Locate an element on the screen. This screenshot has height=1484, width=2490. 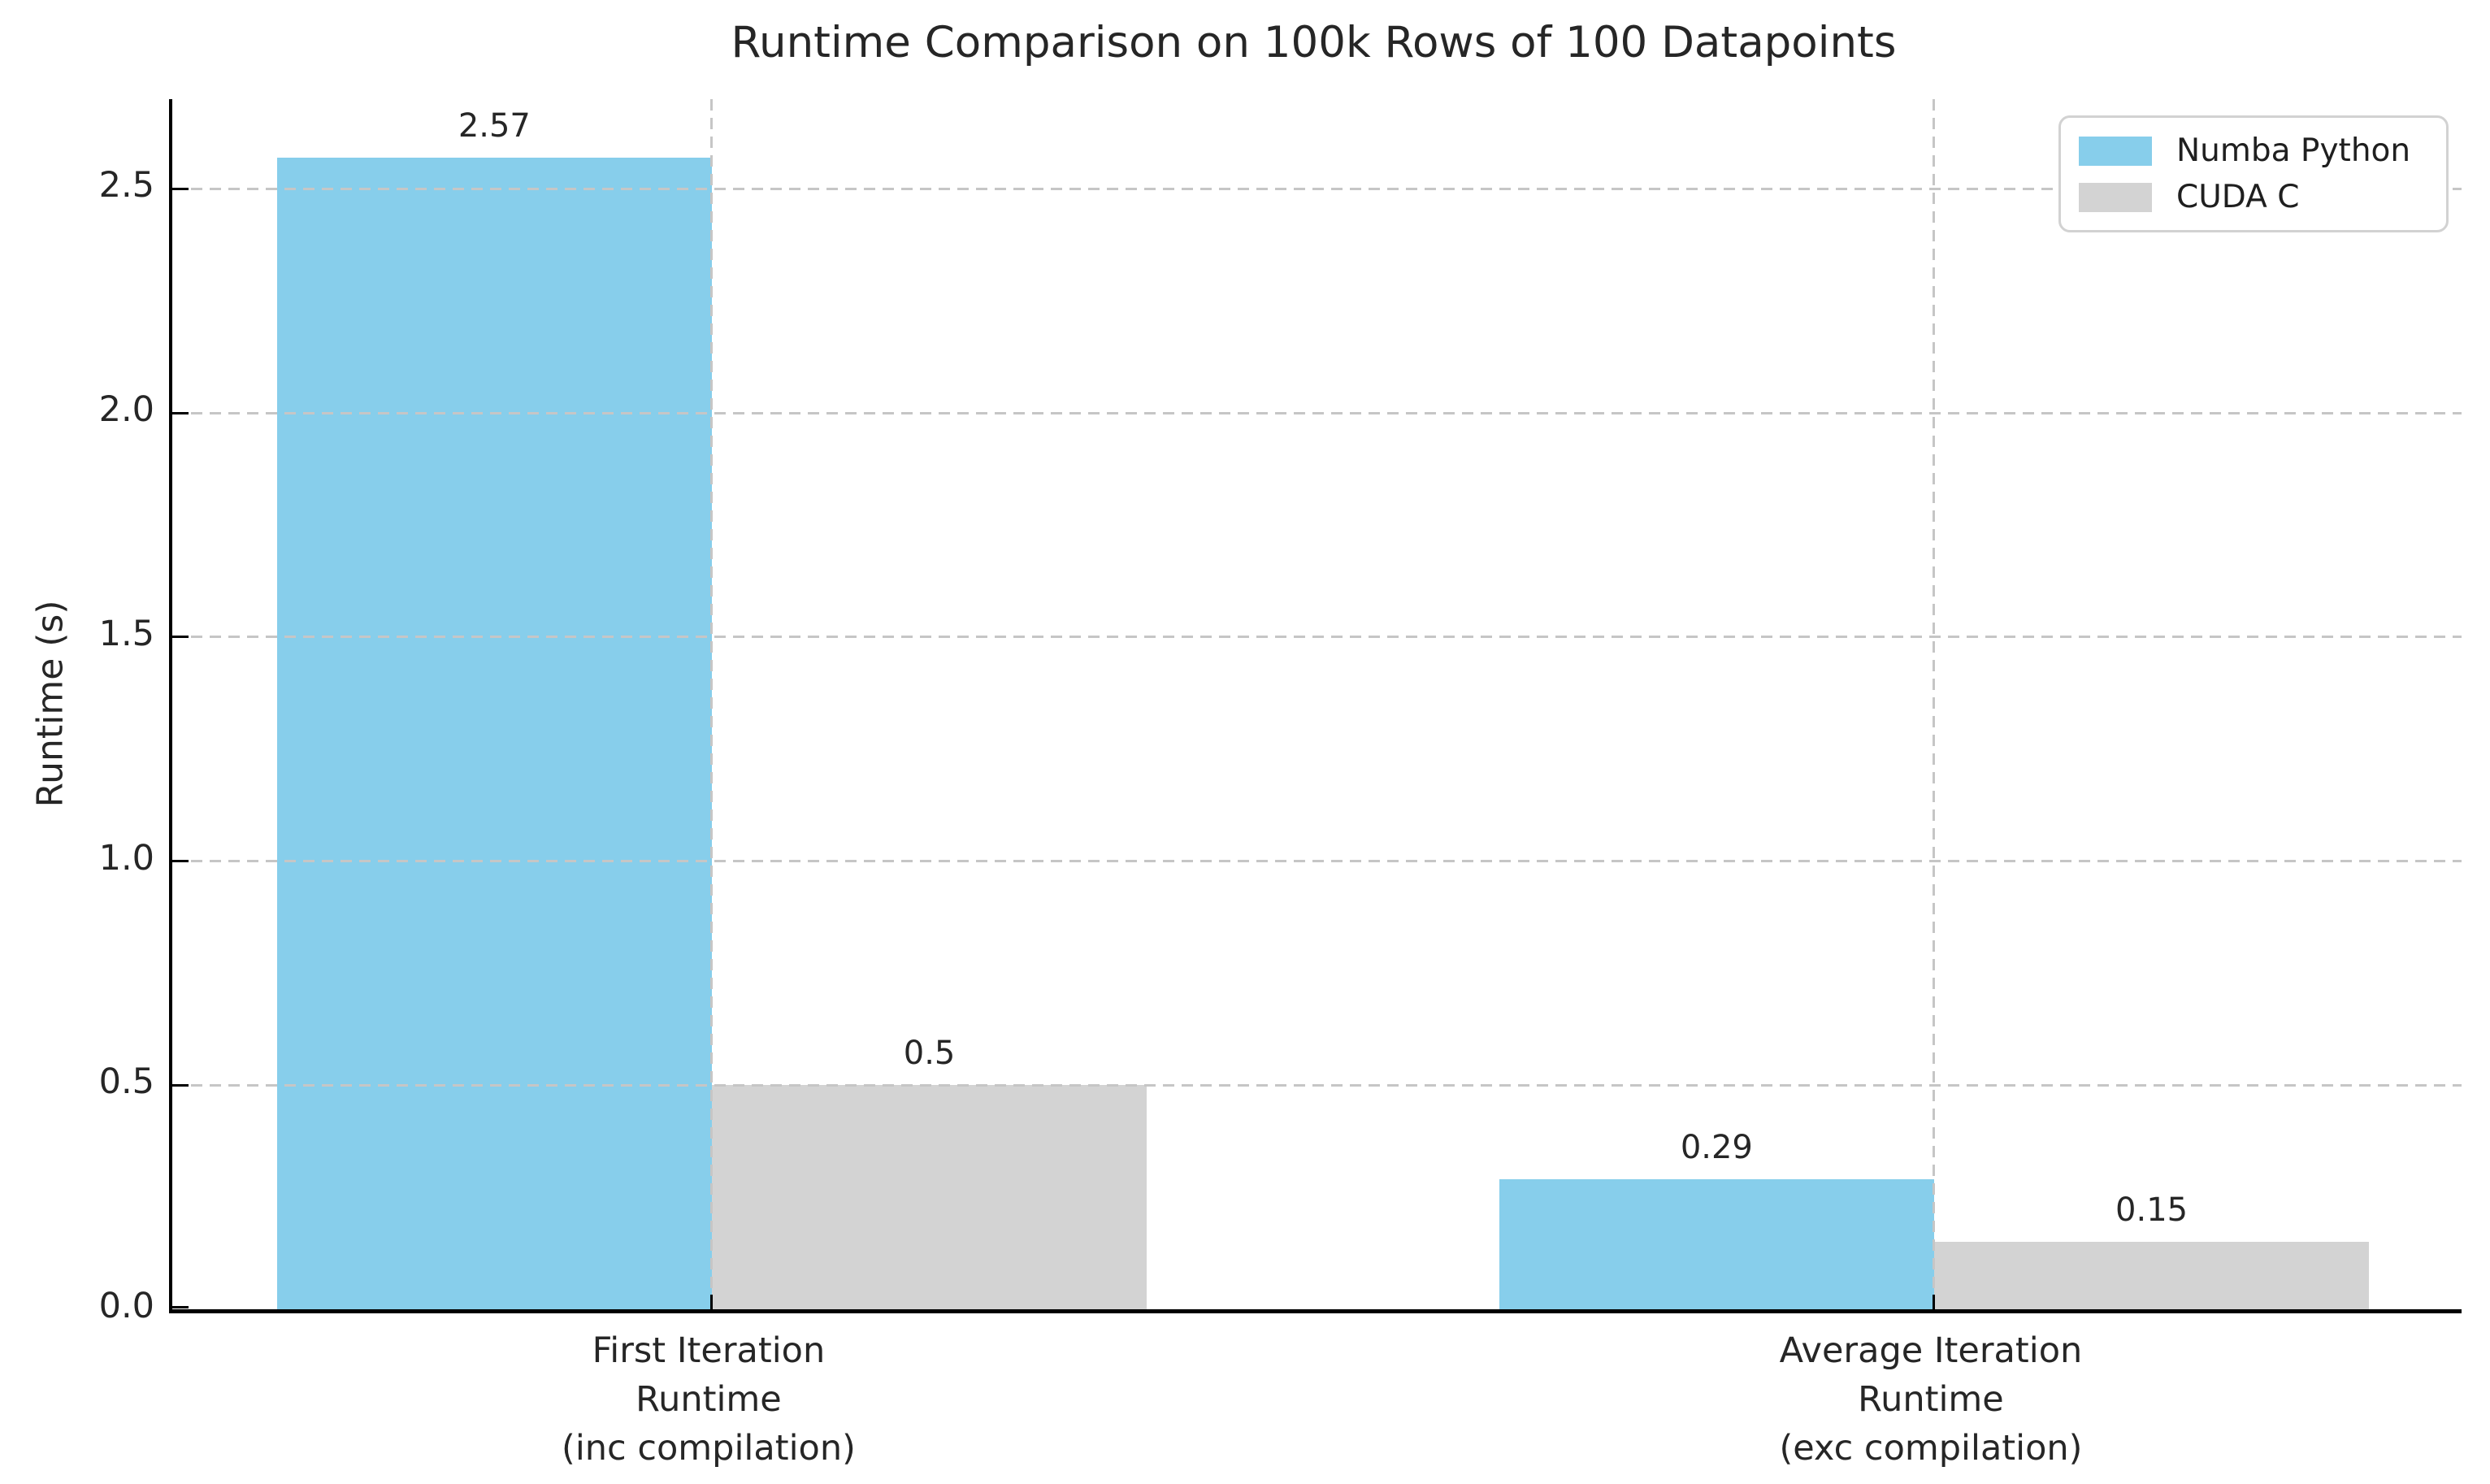
y-tick-label: 0.0 is located at coordinates (126, 1306).